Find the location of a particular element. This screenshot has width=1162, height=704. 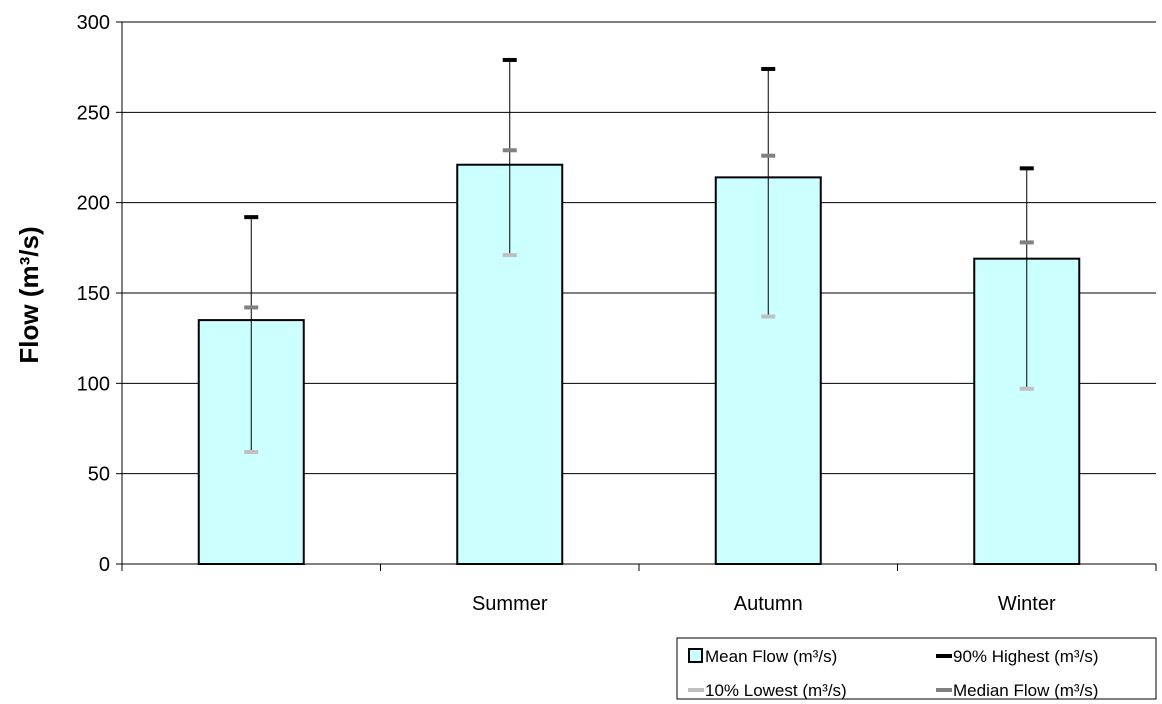

legend-label: Median Flow (m³/s) is located at coordinates (1025, 690).